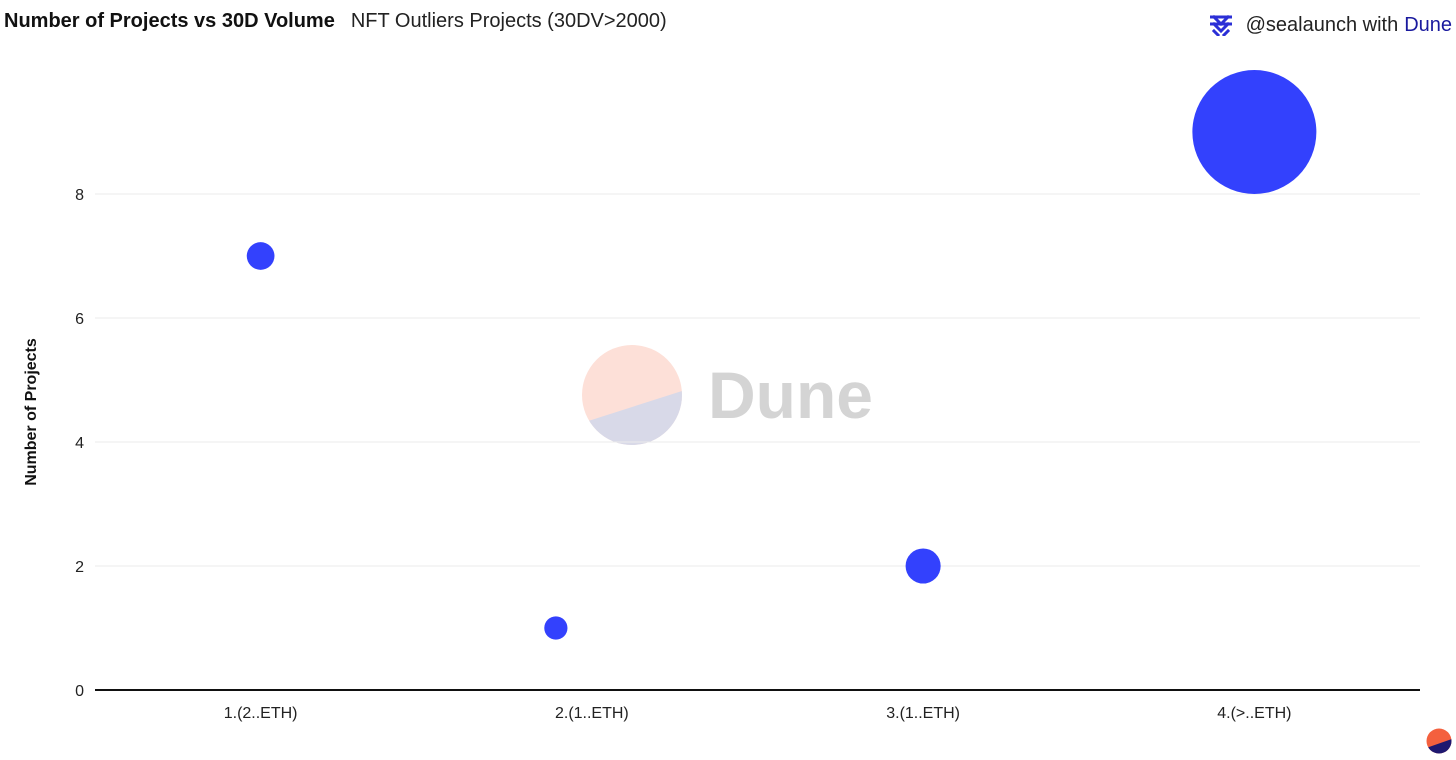 The height and width of the screenshot is (760, 1456). I want to click on y-axis-ticks: 0 2 4 6 8, so click(79, 443).